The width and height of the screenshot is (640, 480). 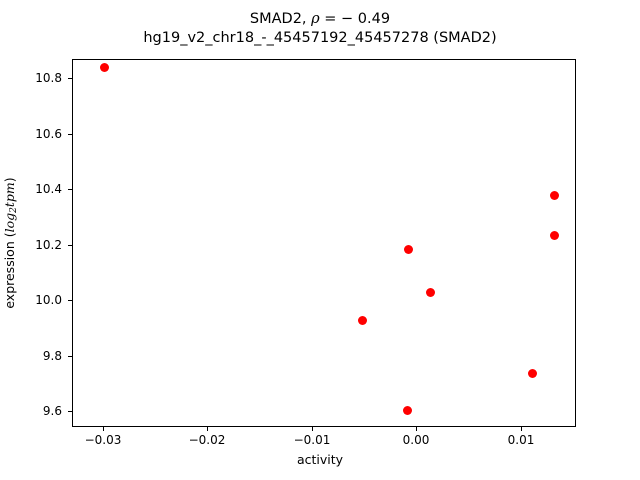 I want to click on y-tick-label: 10.4, so click(x=48, y=189).